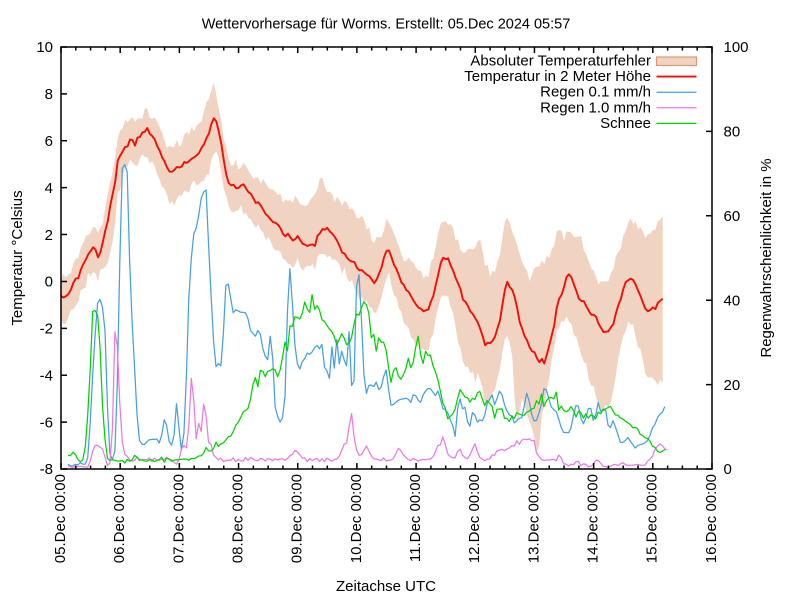 Image resolution: width=800 pixels, height=605 pixels. I want to click on svg-text: 4, so click(49, 188).